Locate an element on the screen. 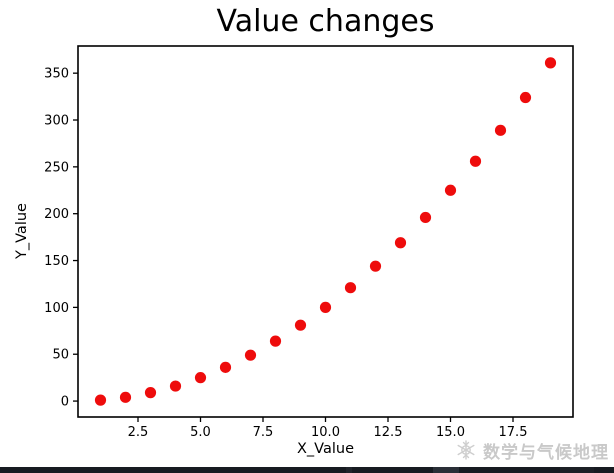  watermark-text: 数学与气候地理 is located at coordinates (546, 452).